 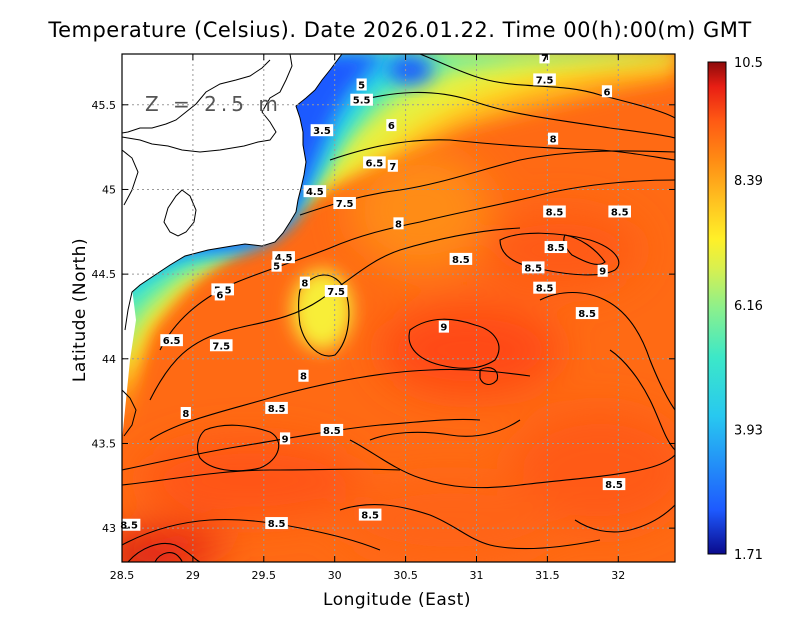 I want to click on colorbar-labels: 10.5 8.39 6.16 3.93 1.71, so click(x=748, y=309).